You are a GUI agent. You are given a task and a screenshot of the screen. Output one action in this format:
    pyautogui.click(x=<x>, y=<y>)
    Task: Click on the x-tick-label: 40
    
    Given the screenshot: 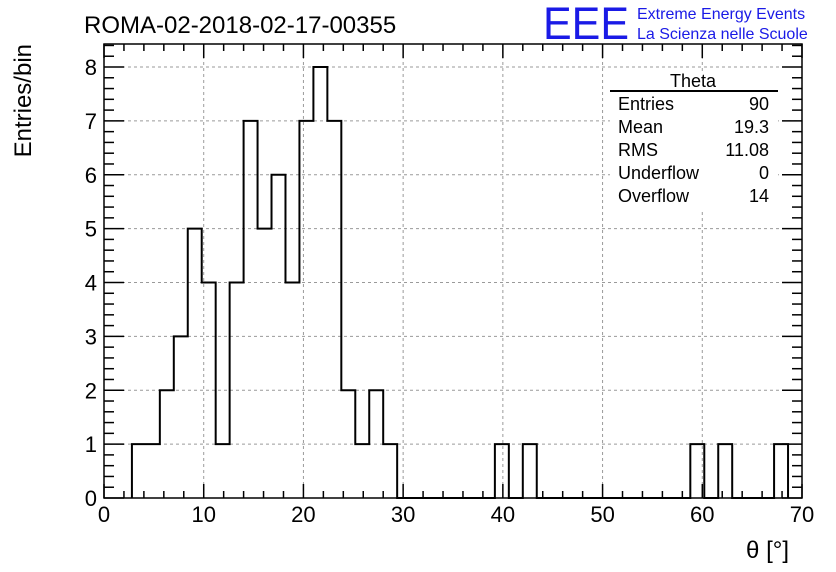 What is the action you would take?
    pyautogui.click(x=503, y=514)
    